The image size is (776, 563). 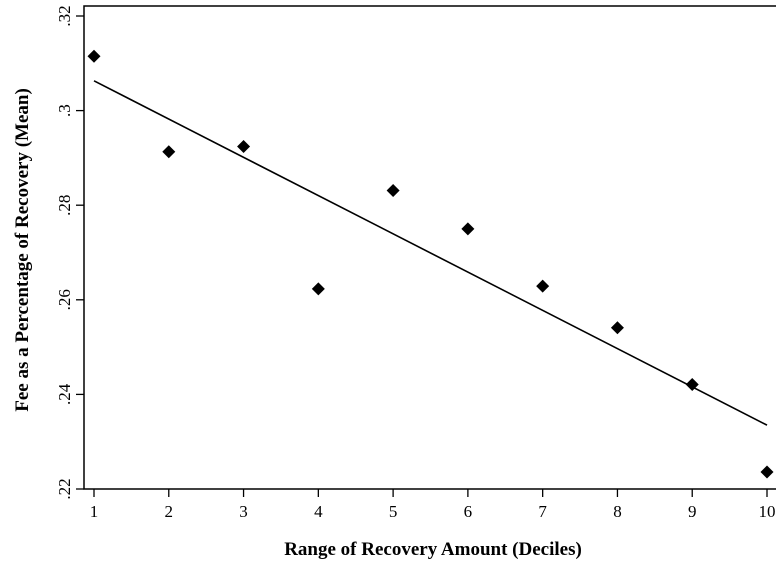 I want to click on y-axis-ticks: .22 .24 .26 .28 .3 .32, so click(x=69, y=252).